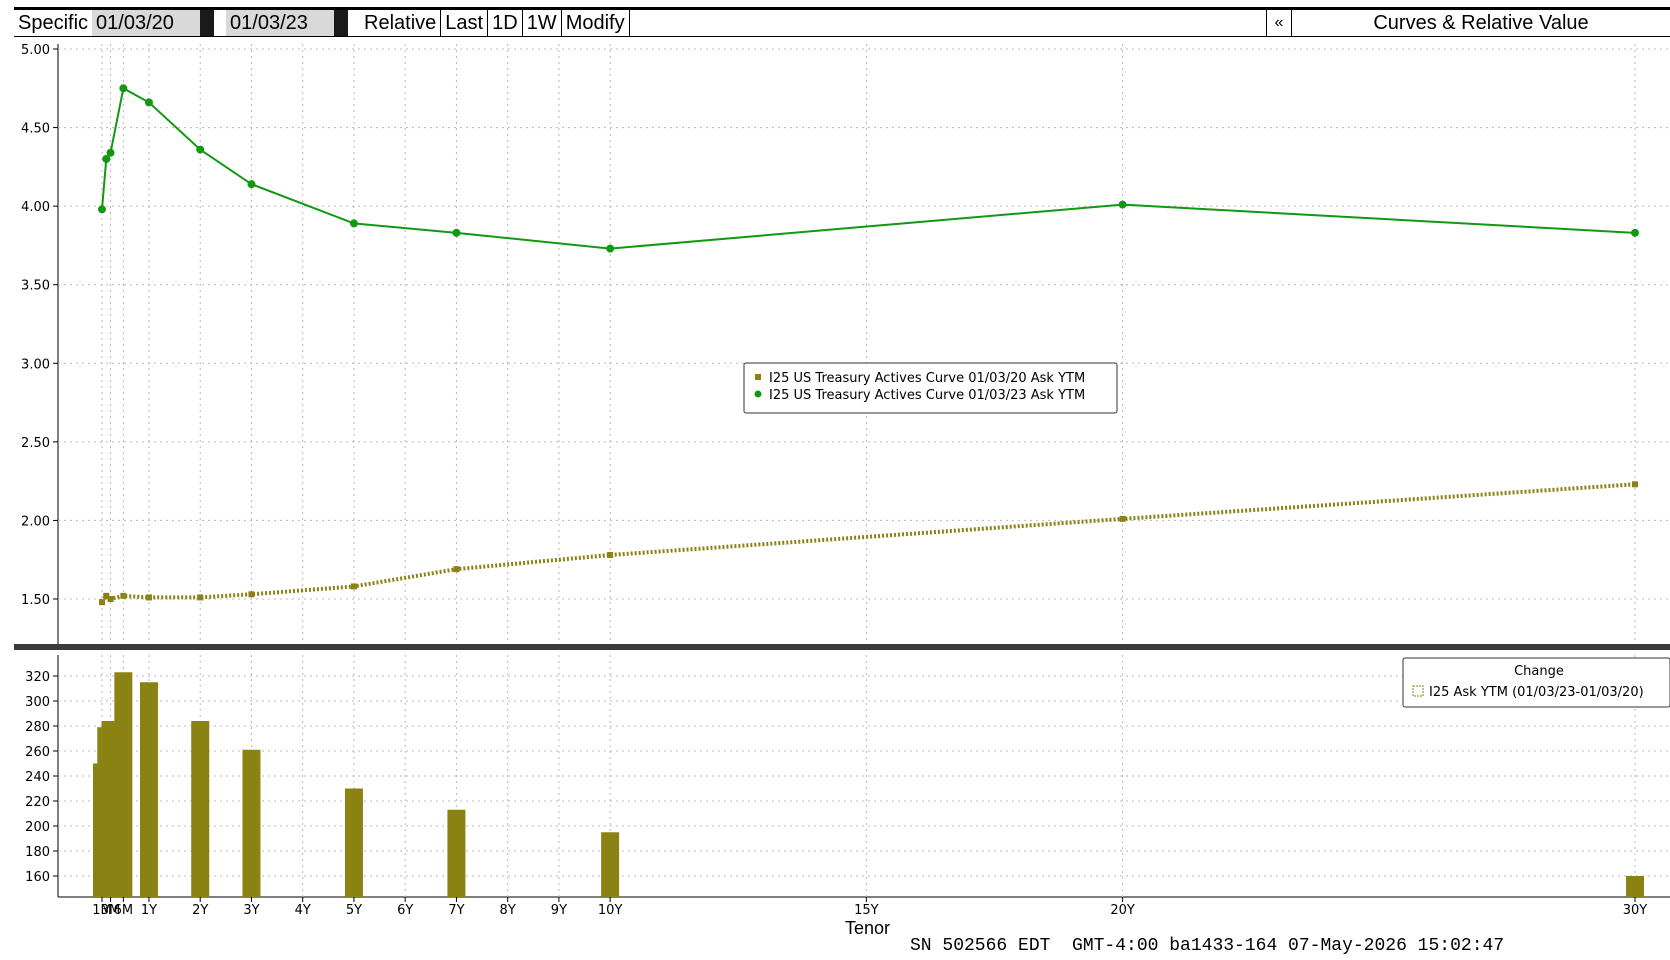 Image resolution: width=1670 pixels, height=960 pixels. I want to click on panel-title: Curves & Relative Value, so click(1481, 22).